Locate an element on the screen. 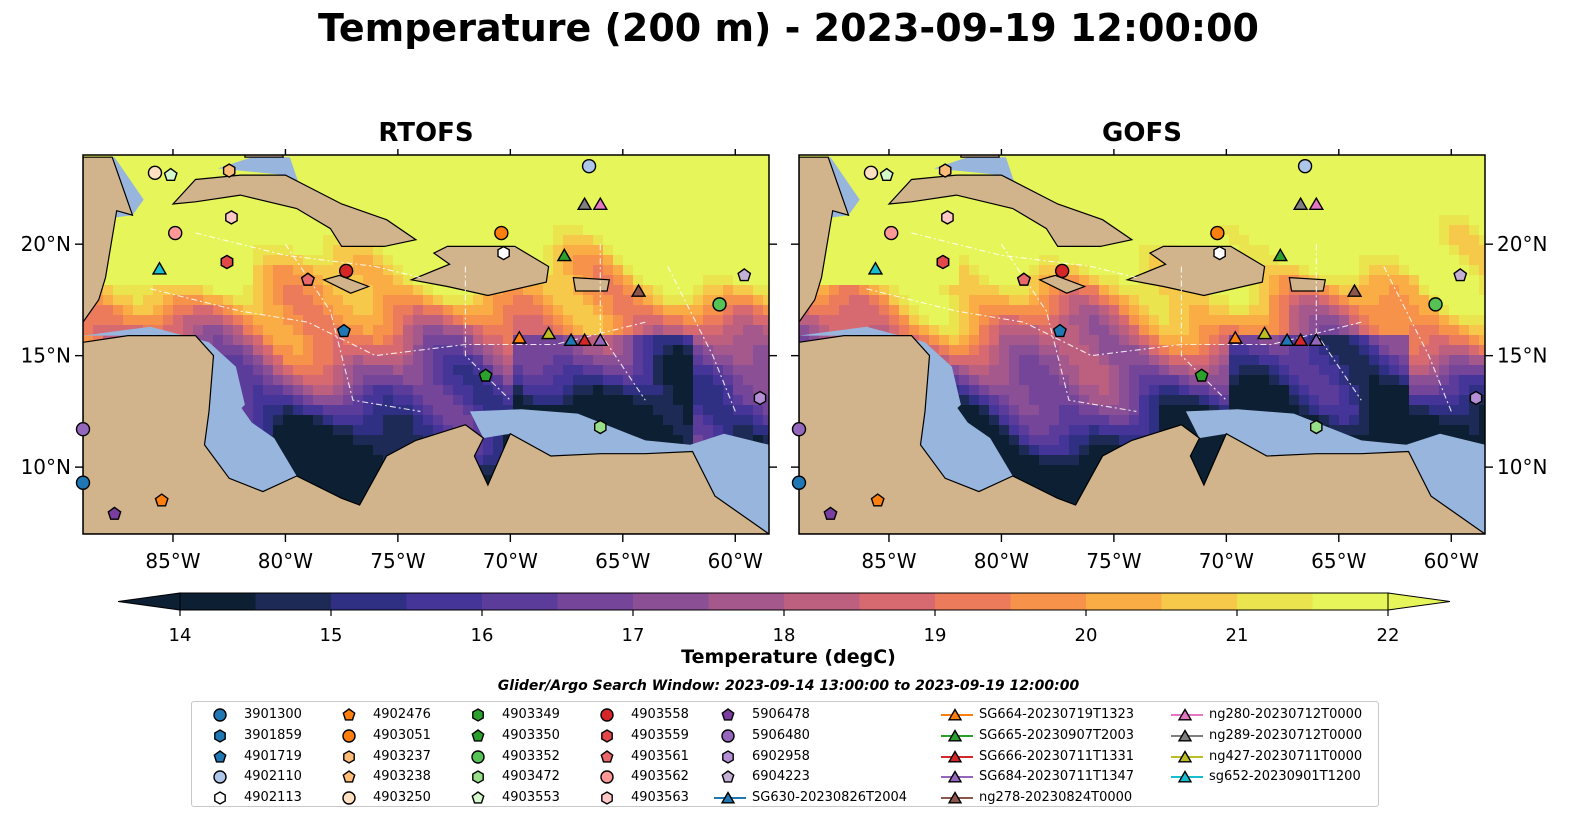  legend-label: 4903350 is located at coordinates (531, 735).